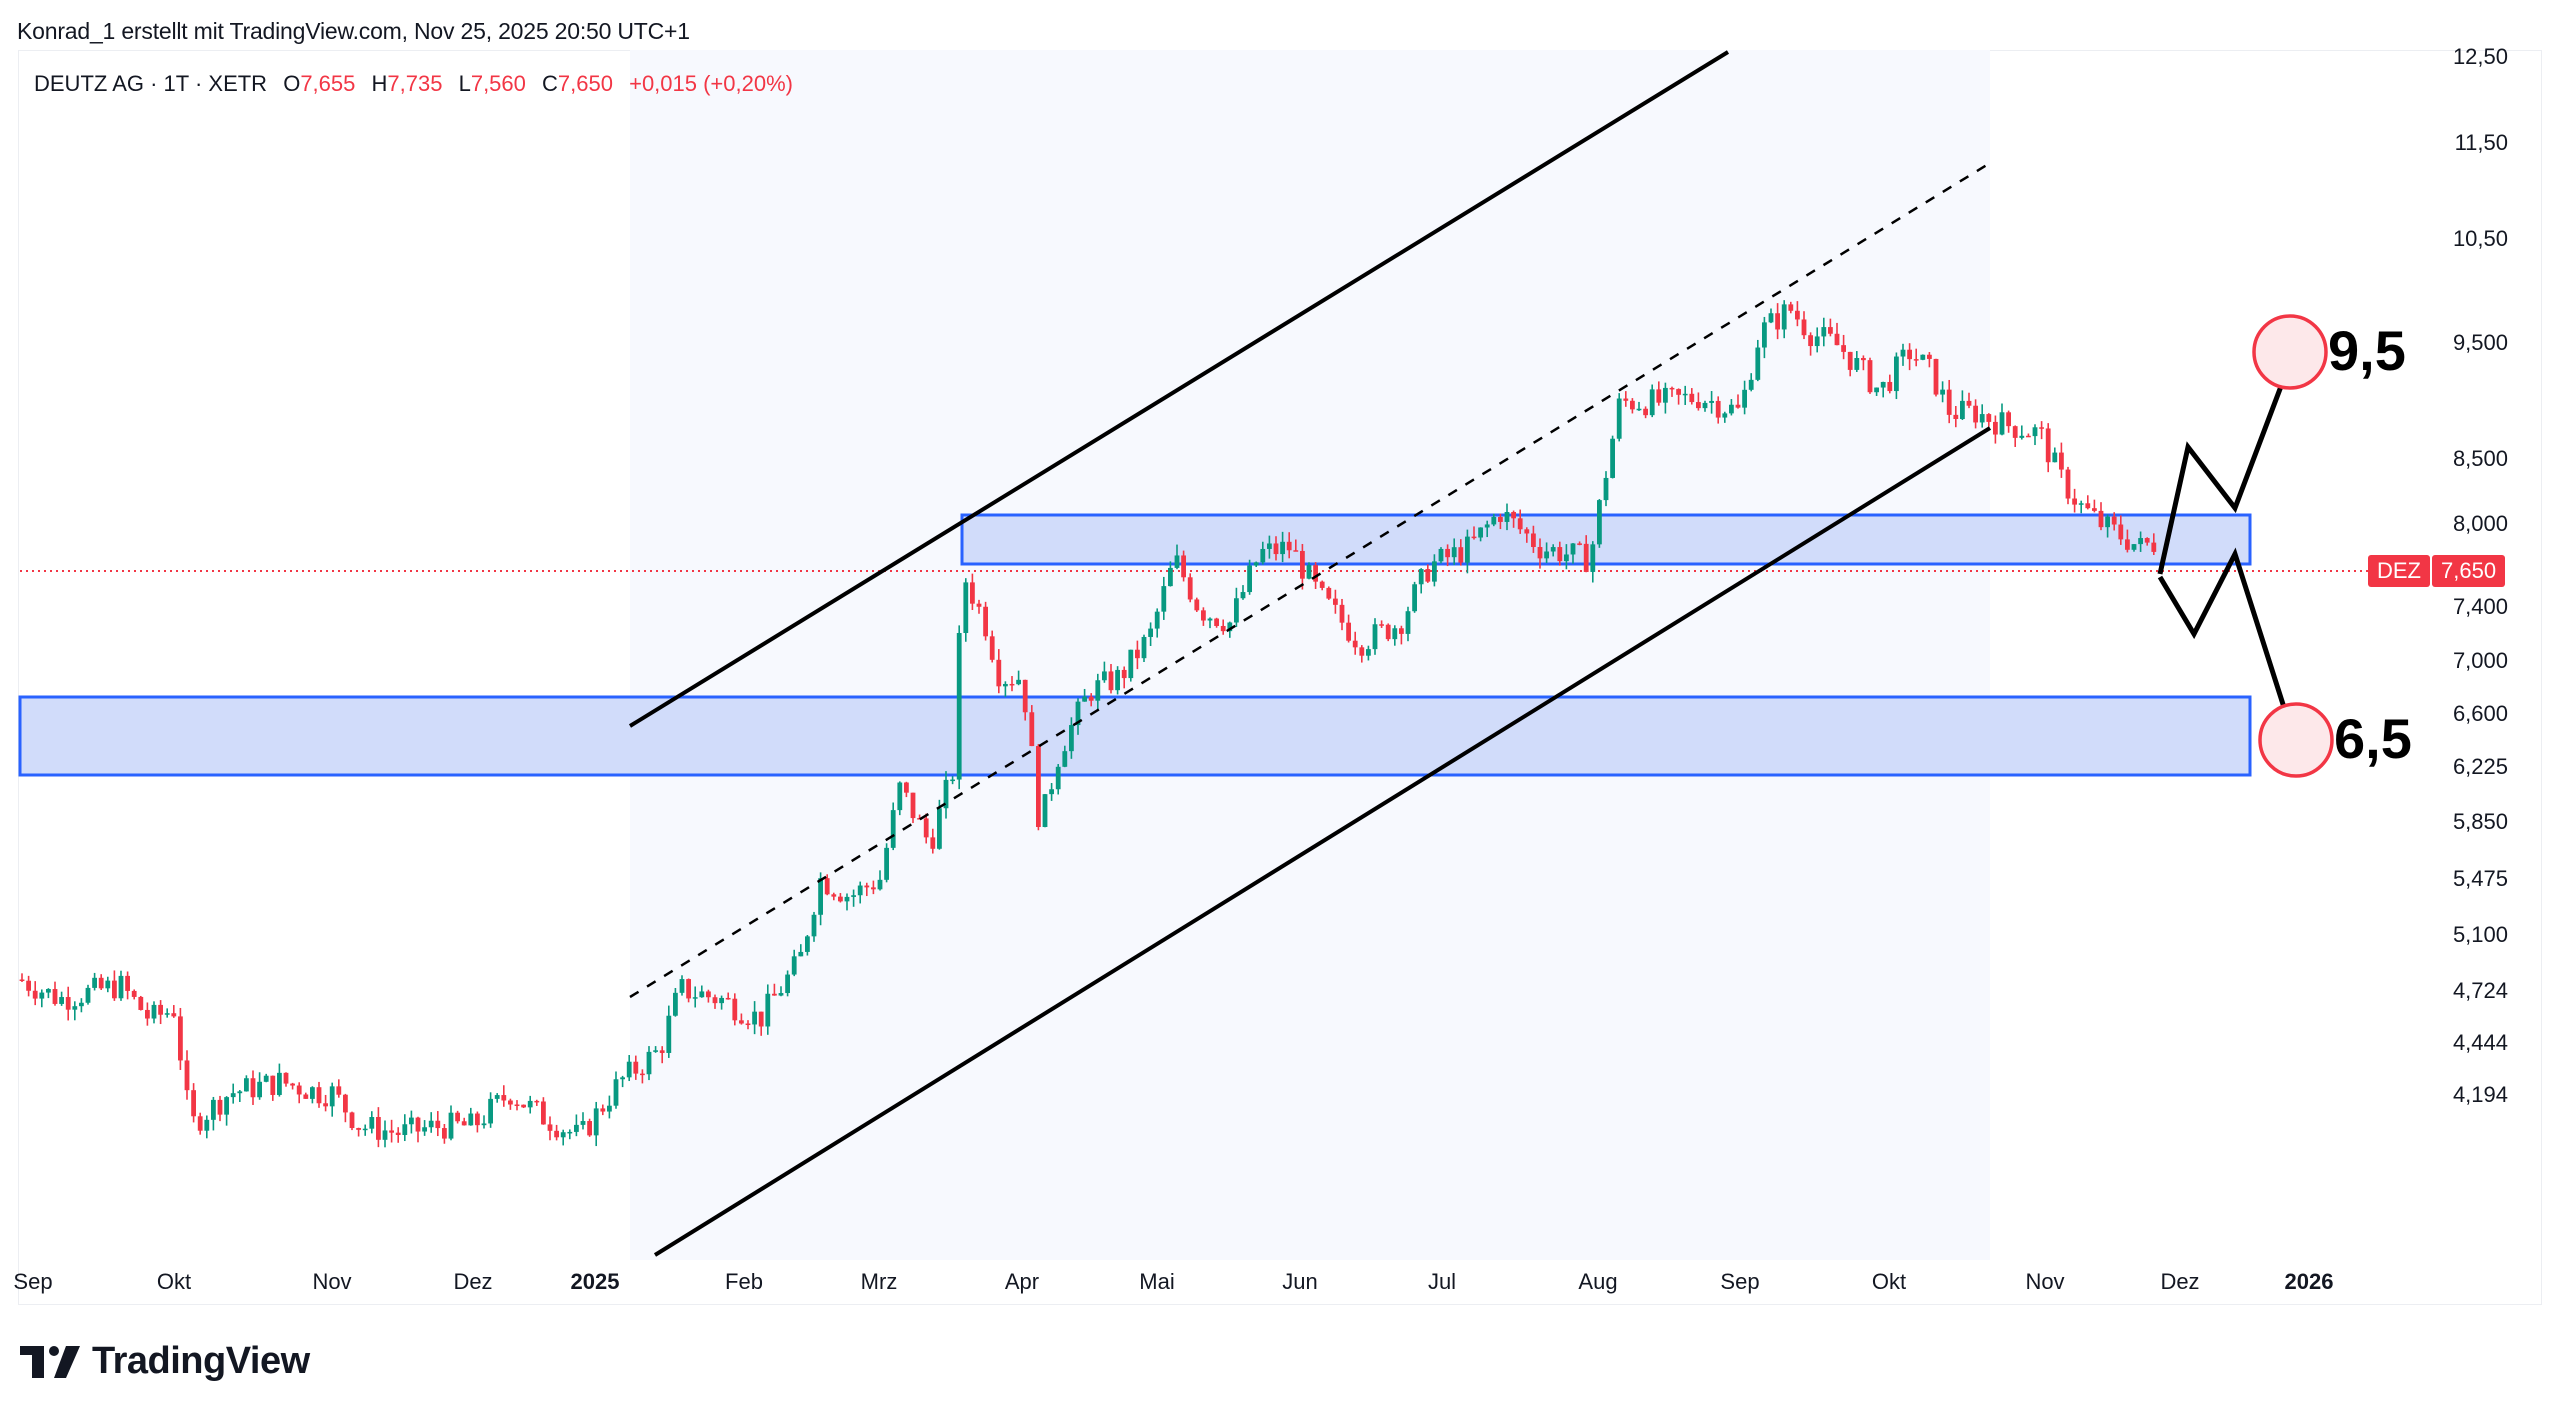 This screenshot has width=2560, height=1419. What do you see at coordinates (2480, 821) in the screenshot?
I see `price-tick-label: 5,850` at bounding box center [2480, 821].